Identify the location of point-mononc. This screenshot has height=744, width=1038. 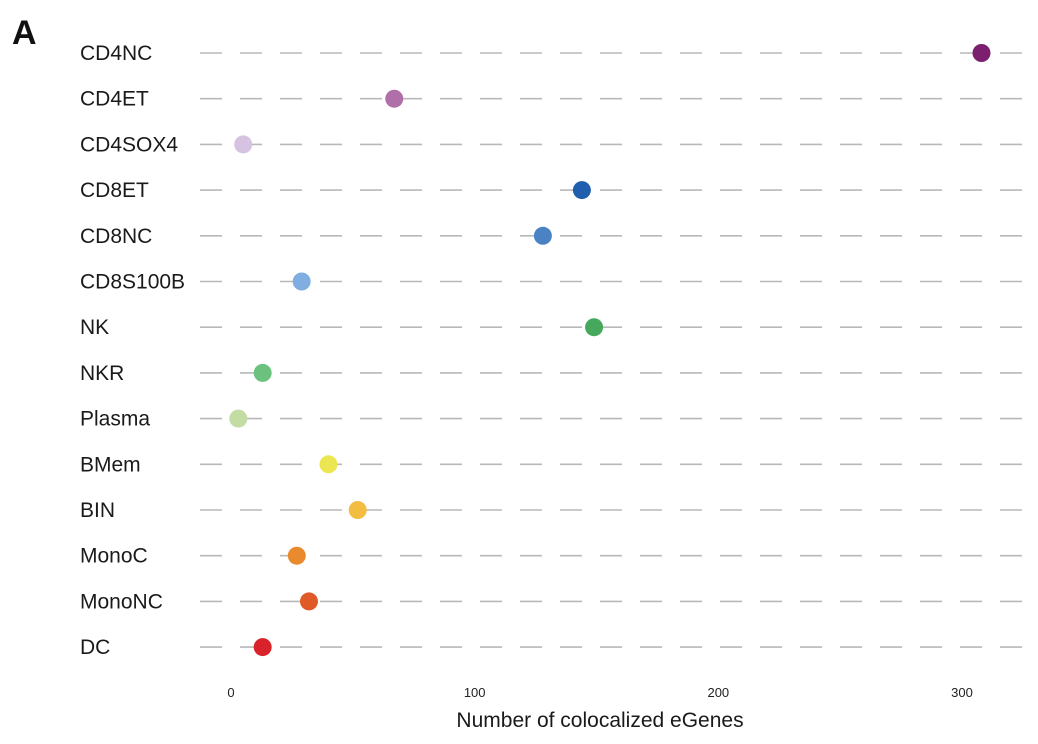
(308, 601).